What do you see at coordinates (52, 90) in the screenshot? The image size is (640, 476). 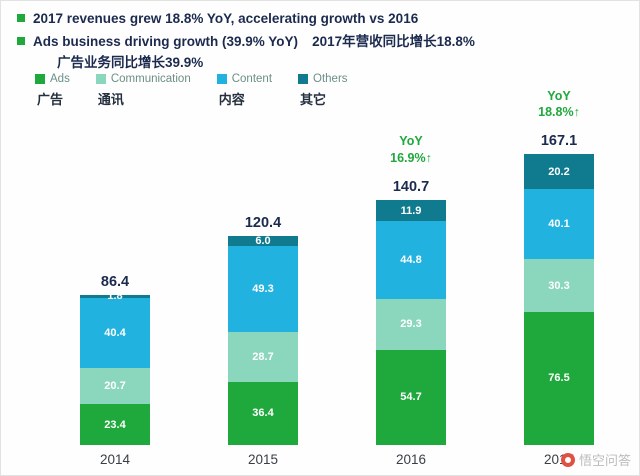 I see `legend-item-ads: Ads 广告` at bounding box center [52, 90].